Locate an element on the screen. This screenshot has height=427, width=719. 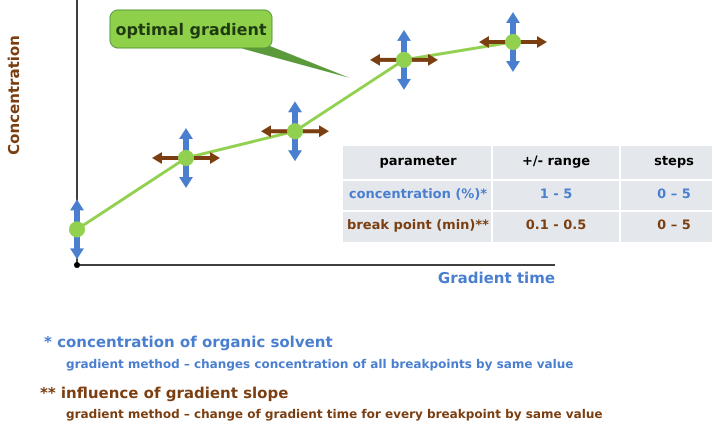
annotation: +/- range is located at coordinates (556, 161).